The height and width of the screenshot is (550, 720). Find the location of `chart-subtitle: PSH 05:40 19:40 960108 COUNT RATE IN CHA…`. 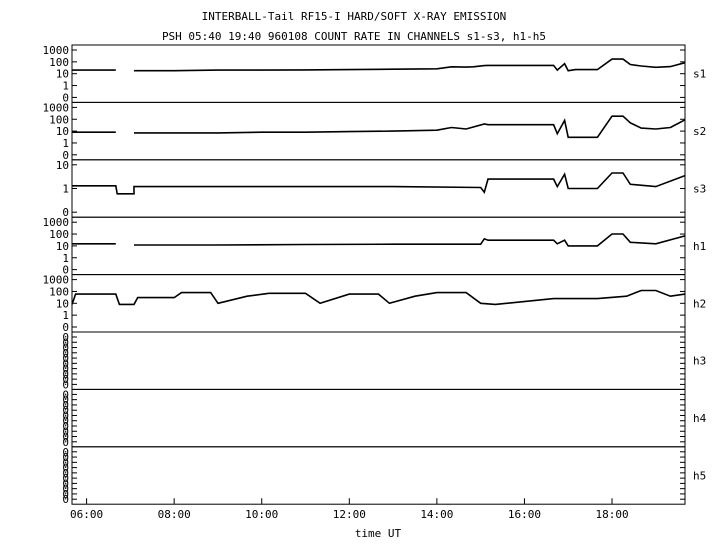

chart-subtitle: PSH 05:40 19:40 960108 COUNT RATE IN CHA… is located at coordinates (354, 36).